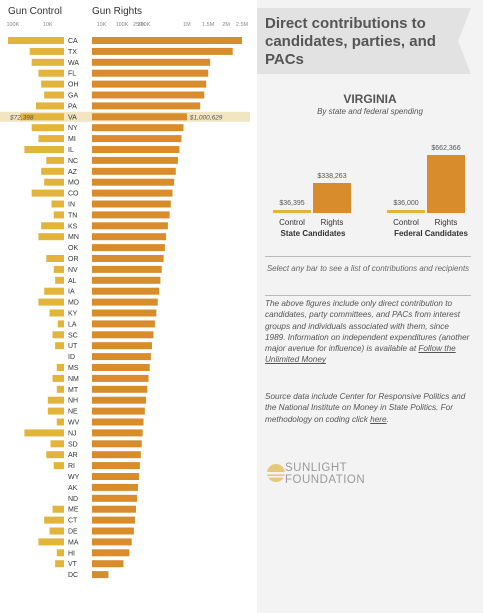 Image resolution: width=483 pixels, height=613 pixels. What do you see at coordinates (121, 357) in the screenshot?
I see `rights-bar-id` at bounding box center [121, 357].